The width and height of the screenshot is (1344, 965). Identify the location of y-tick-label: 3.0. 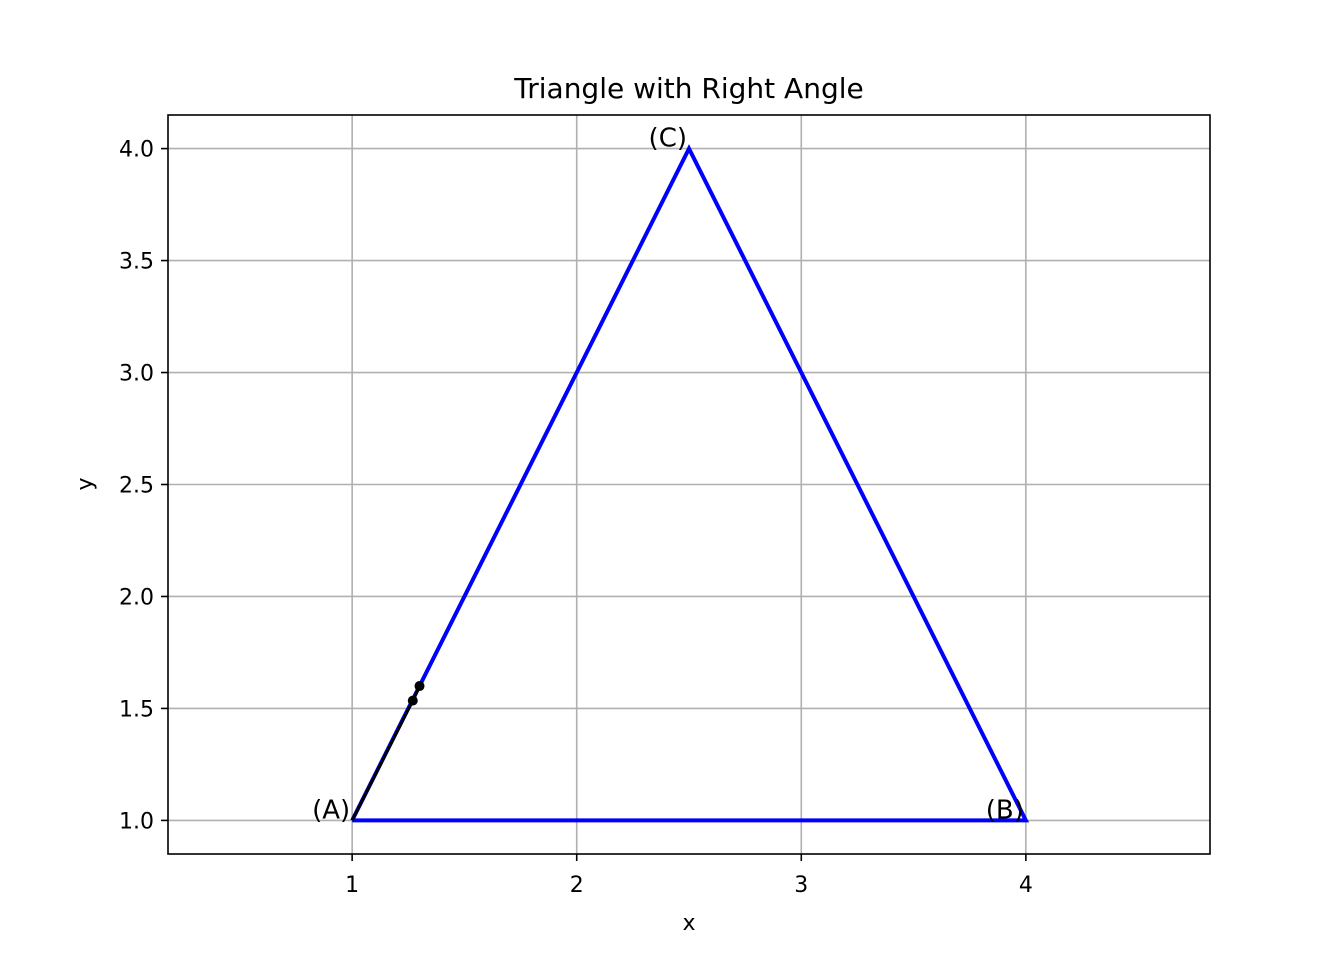
(136, 374).